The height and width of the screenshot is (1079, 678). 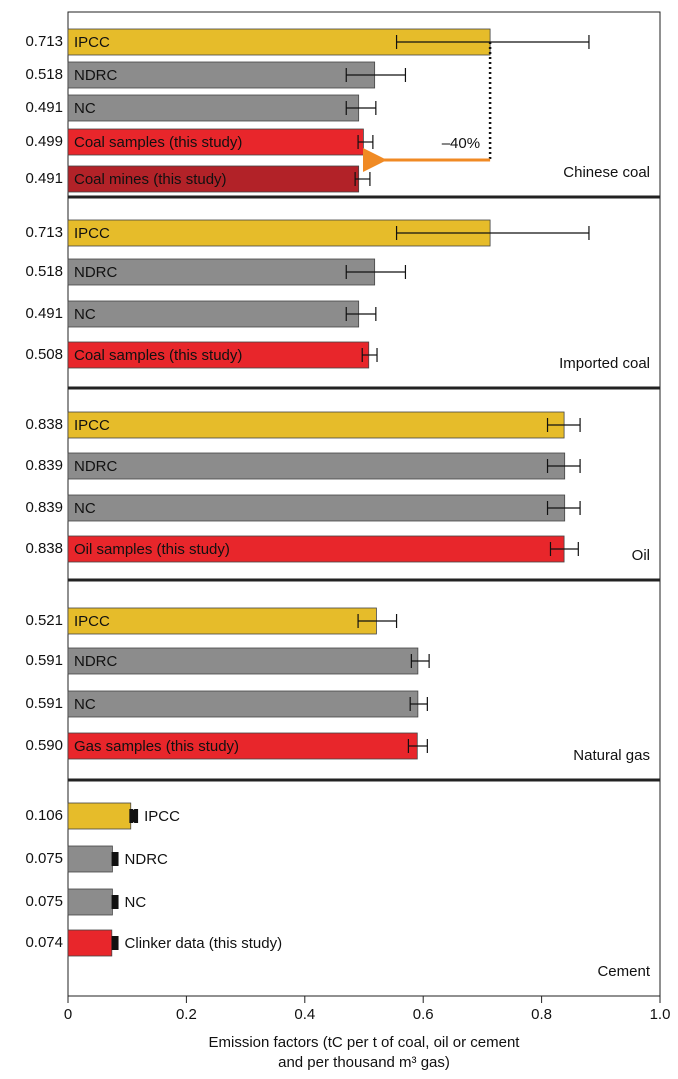 I want to click on x-tick-label: 0.8, so click(x=541, y=1014).